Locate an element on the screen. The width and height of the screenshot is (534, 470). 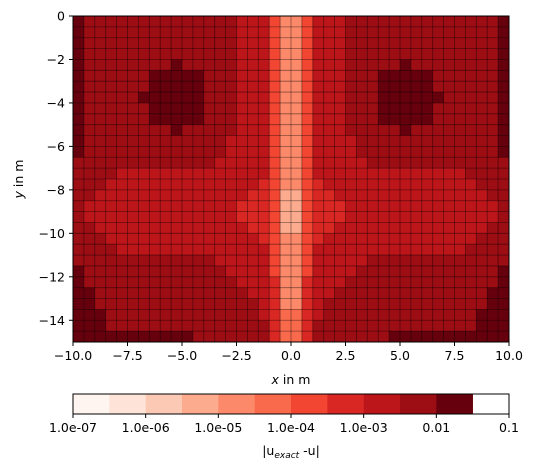
y-axis: 0 −2 −4 −6 −8 −10 −12 −14 is located at coordinates (56, 168).